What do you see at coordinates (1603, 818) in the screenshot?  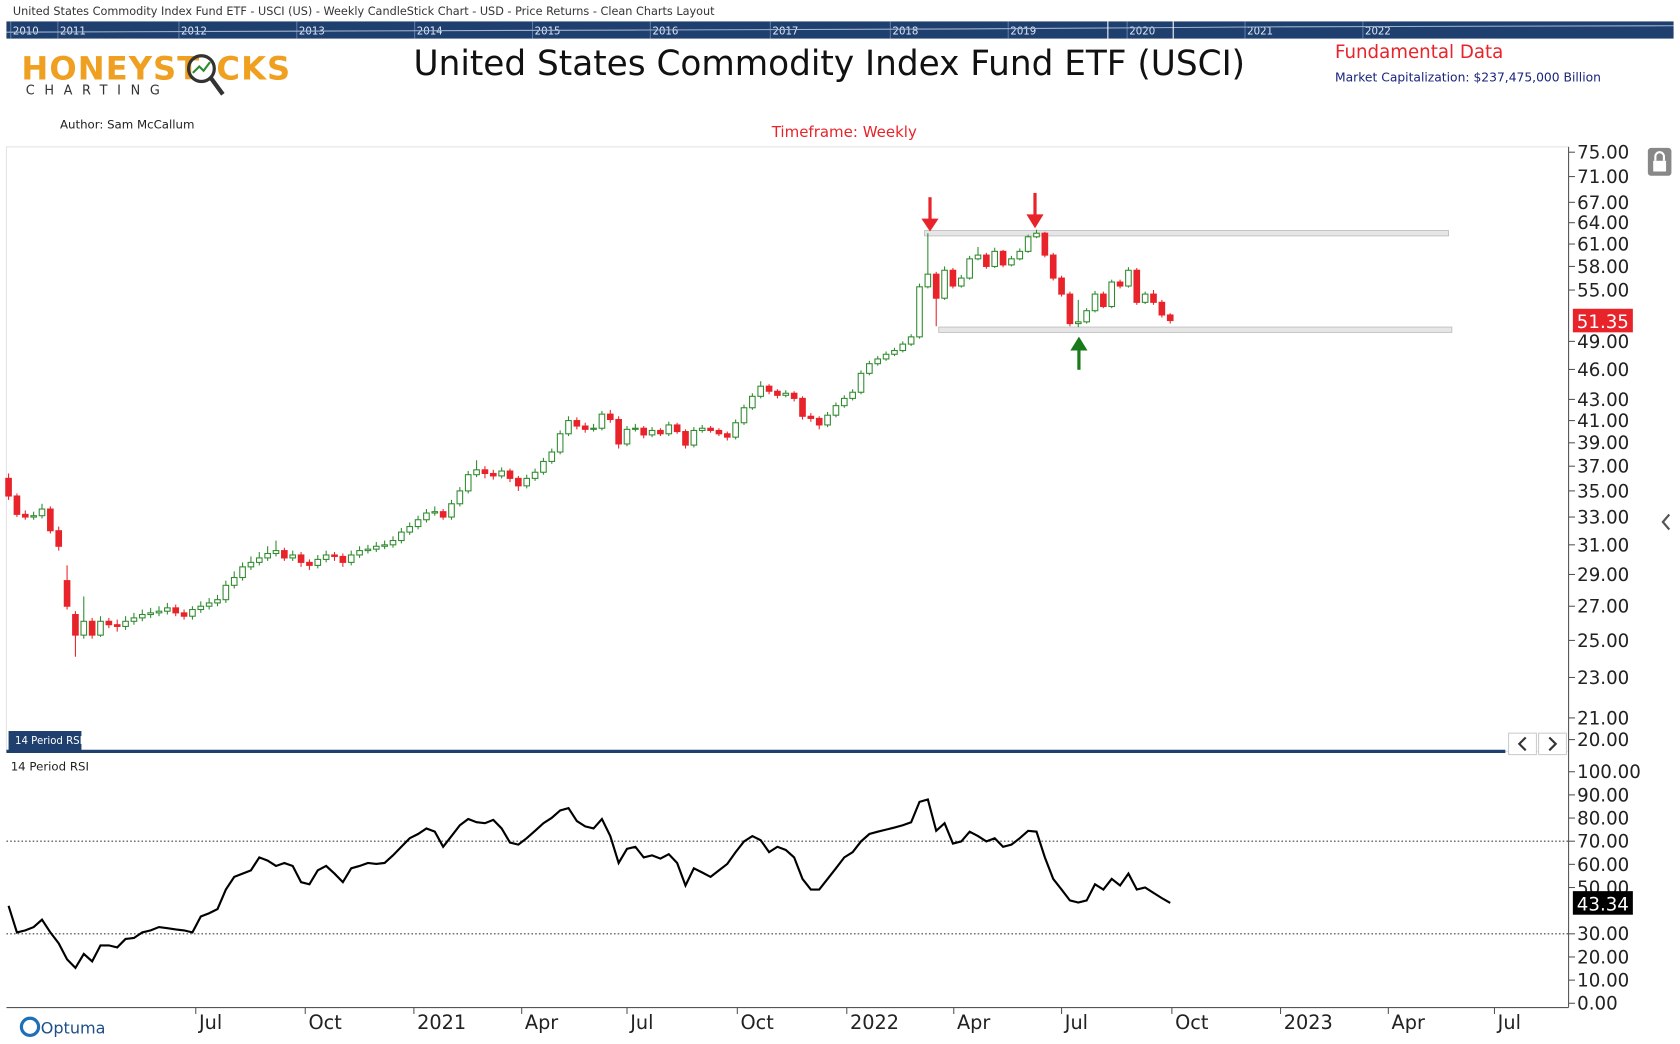 I see `y-tick-label: 80.00` at bounding box center [1603, 818].